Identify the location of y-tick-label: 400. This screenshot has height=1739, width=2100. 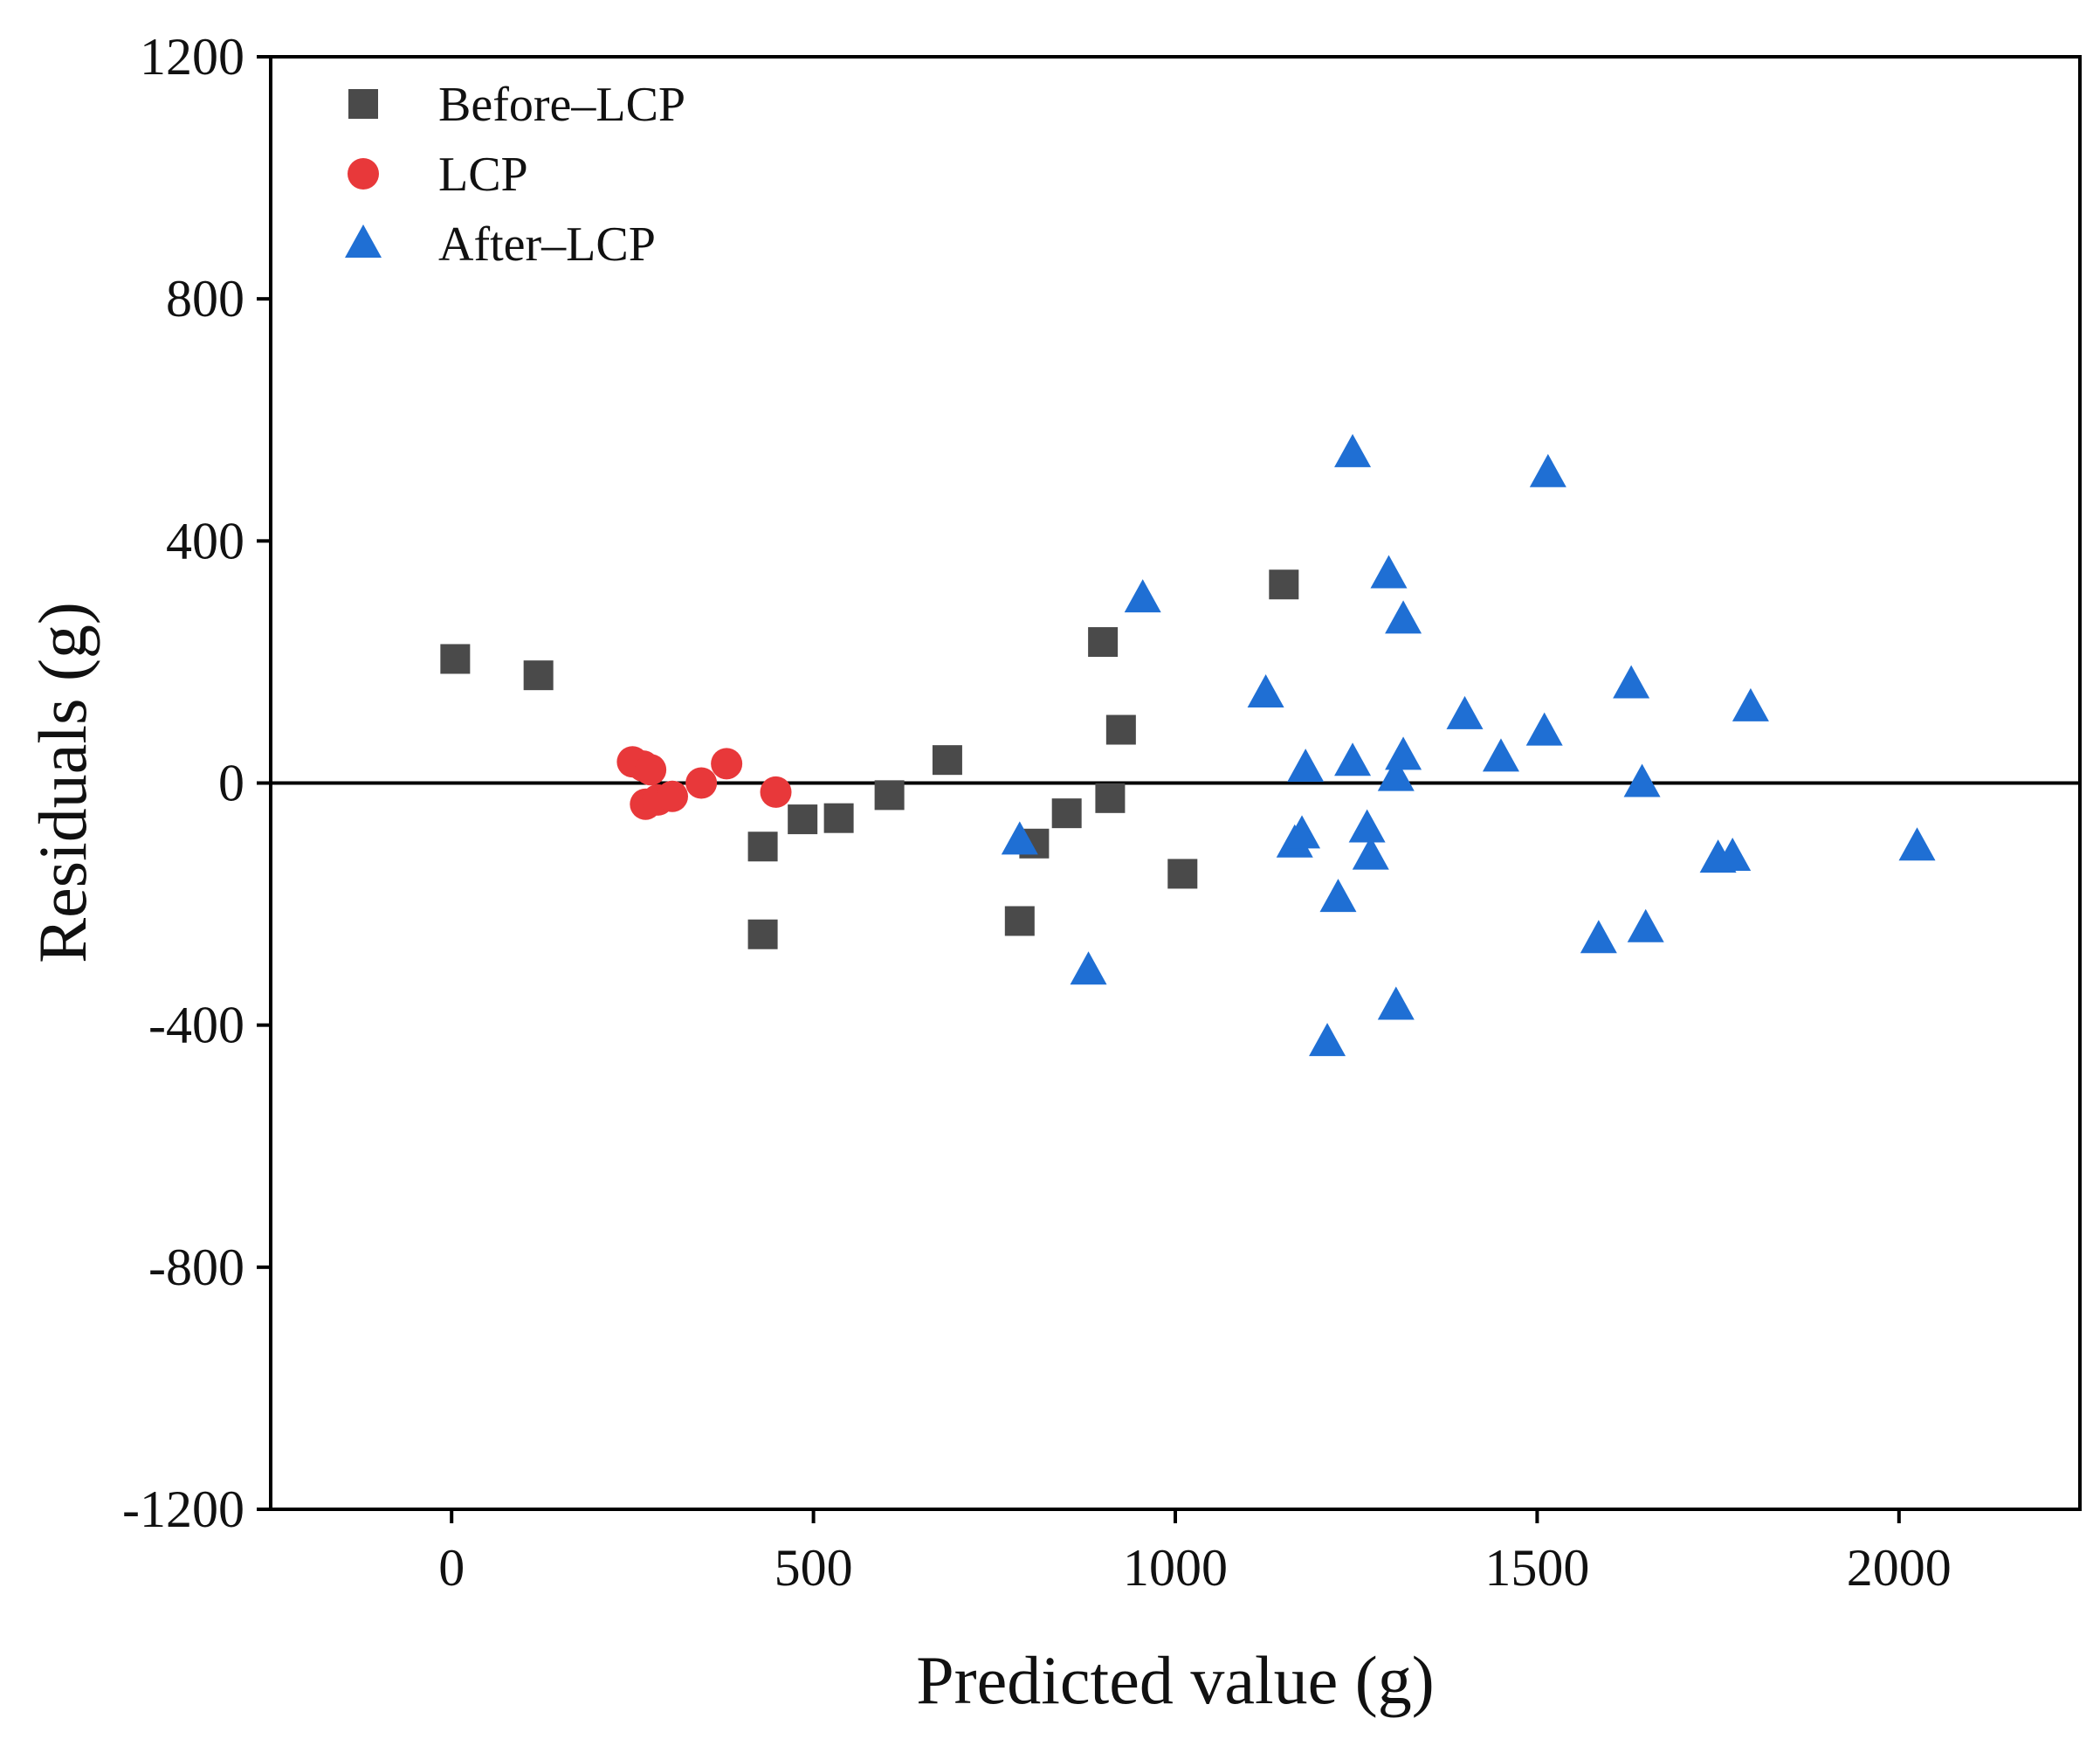
(205, 541).